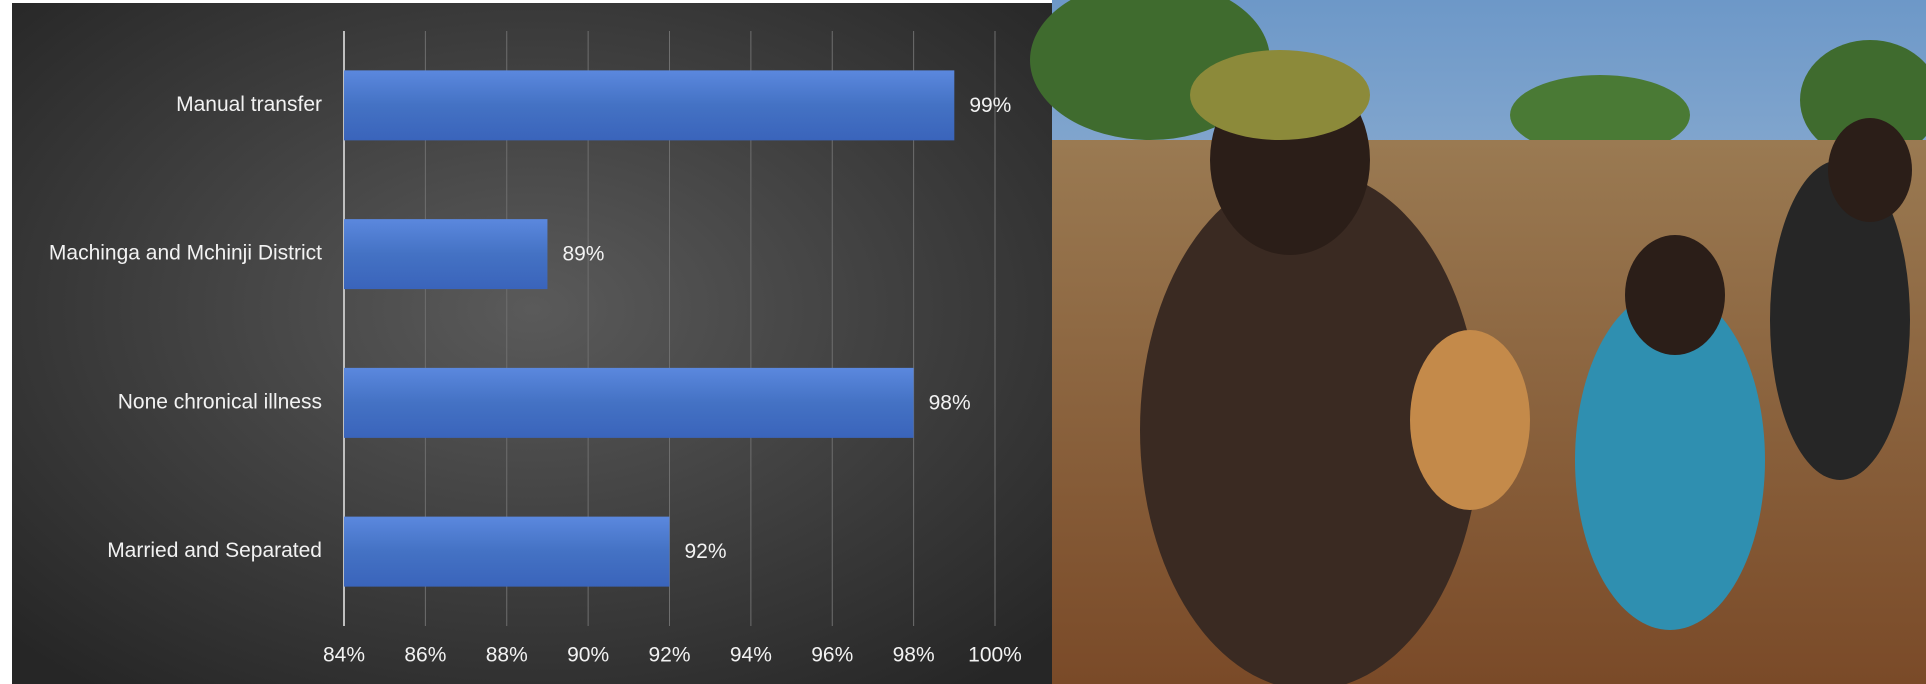 This screenshot has height=684, width=1926. Describe the element at coordinates (507, 655) in the screenshot. I see `x-tick-label: 88%` at that location.